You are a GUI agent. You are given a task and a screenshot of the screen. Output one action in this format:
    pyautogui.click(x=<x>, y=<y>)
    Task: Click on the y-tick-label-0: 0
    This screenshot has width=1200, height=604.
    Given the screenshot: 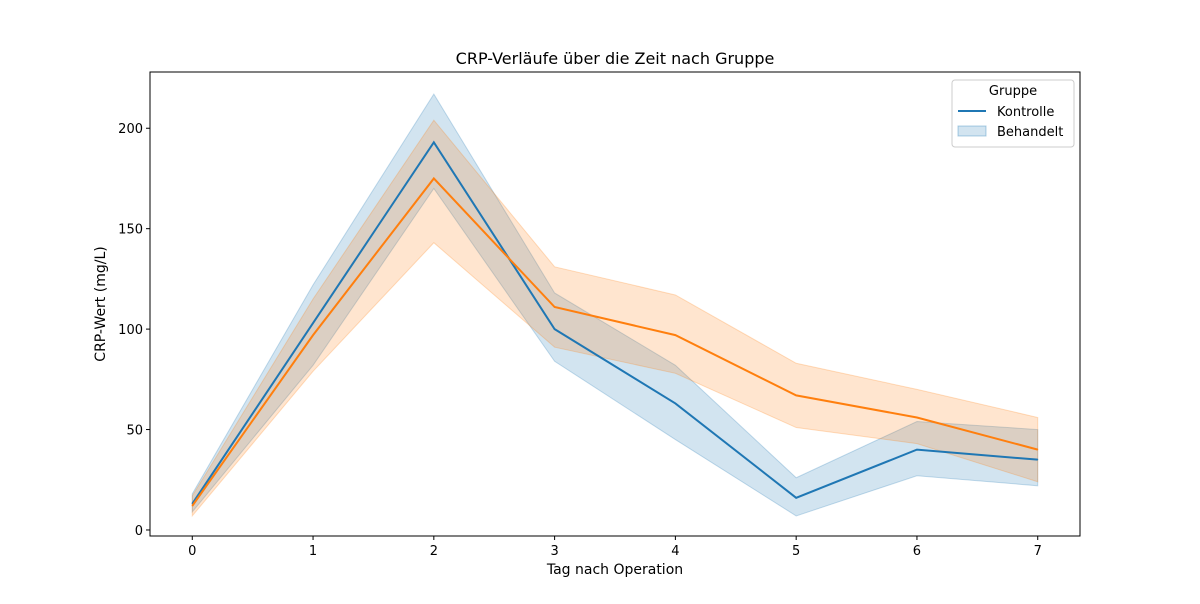 What is the action you would take?
    pyautogui.click(x=139, y=531)
    